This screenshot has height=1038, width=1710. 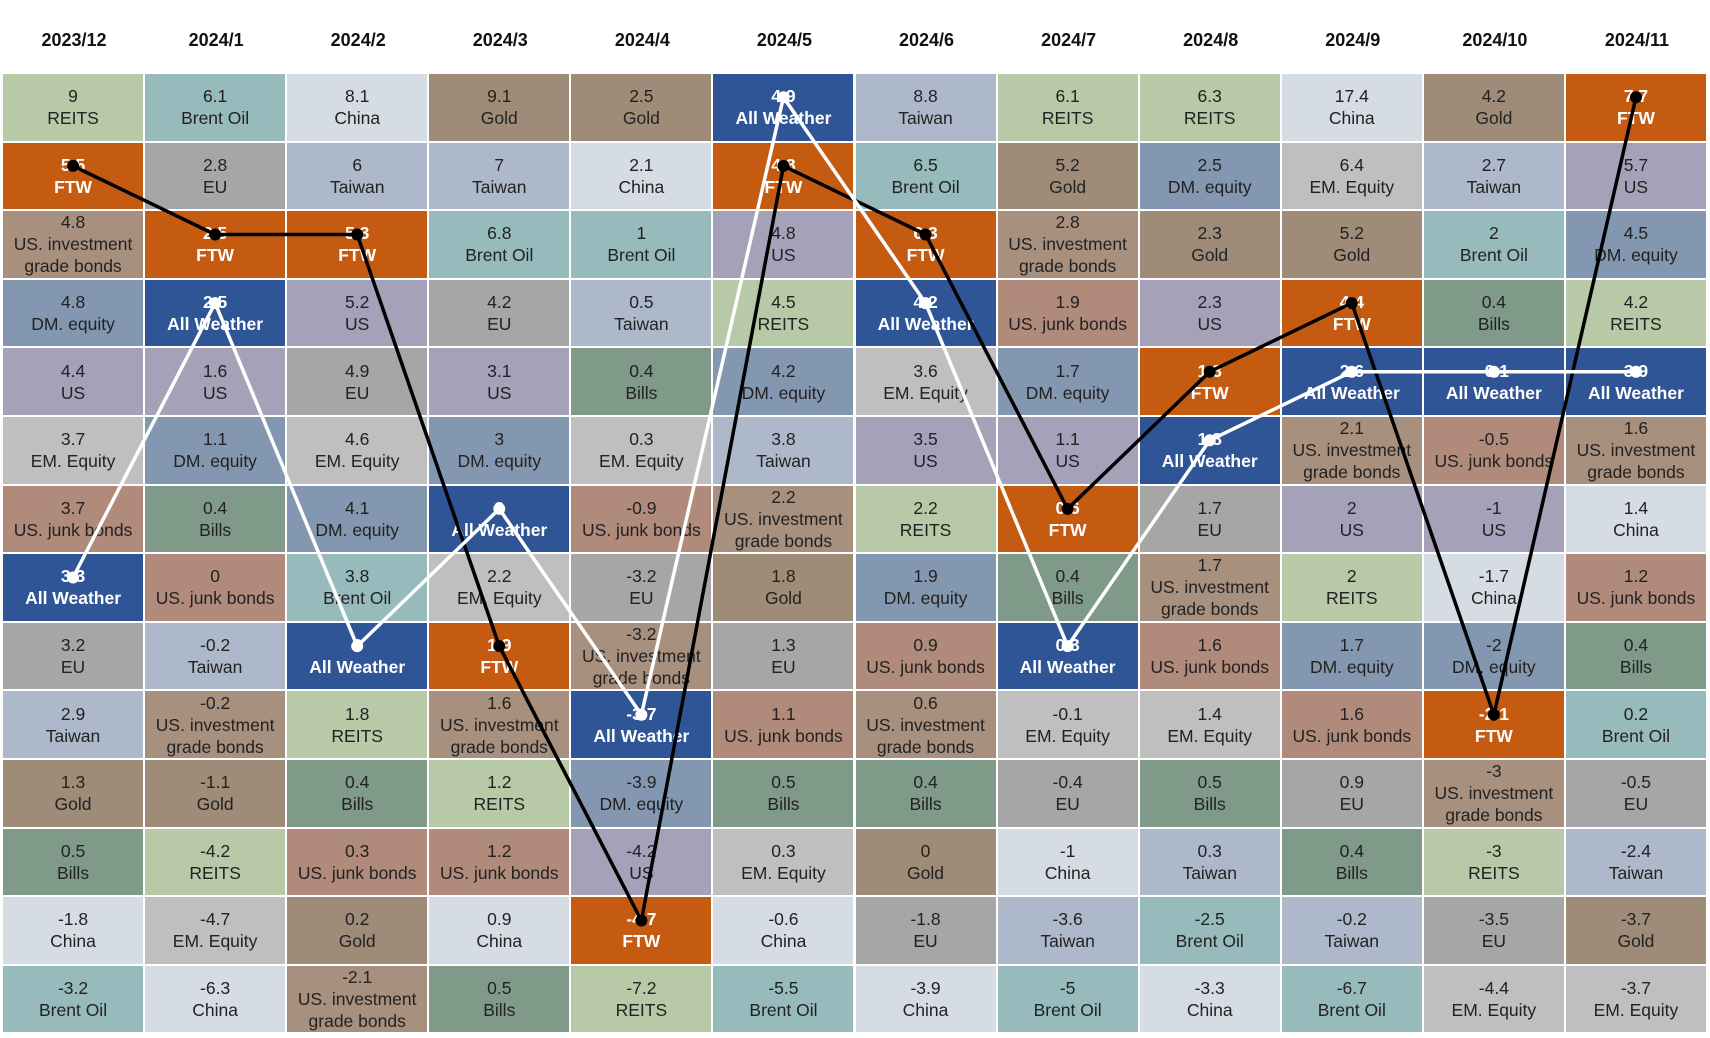 I want to click on cell-value: 1.4, so click(x=1209, y=713).